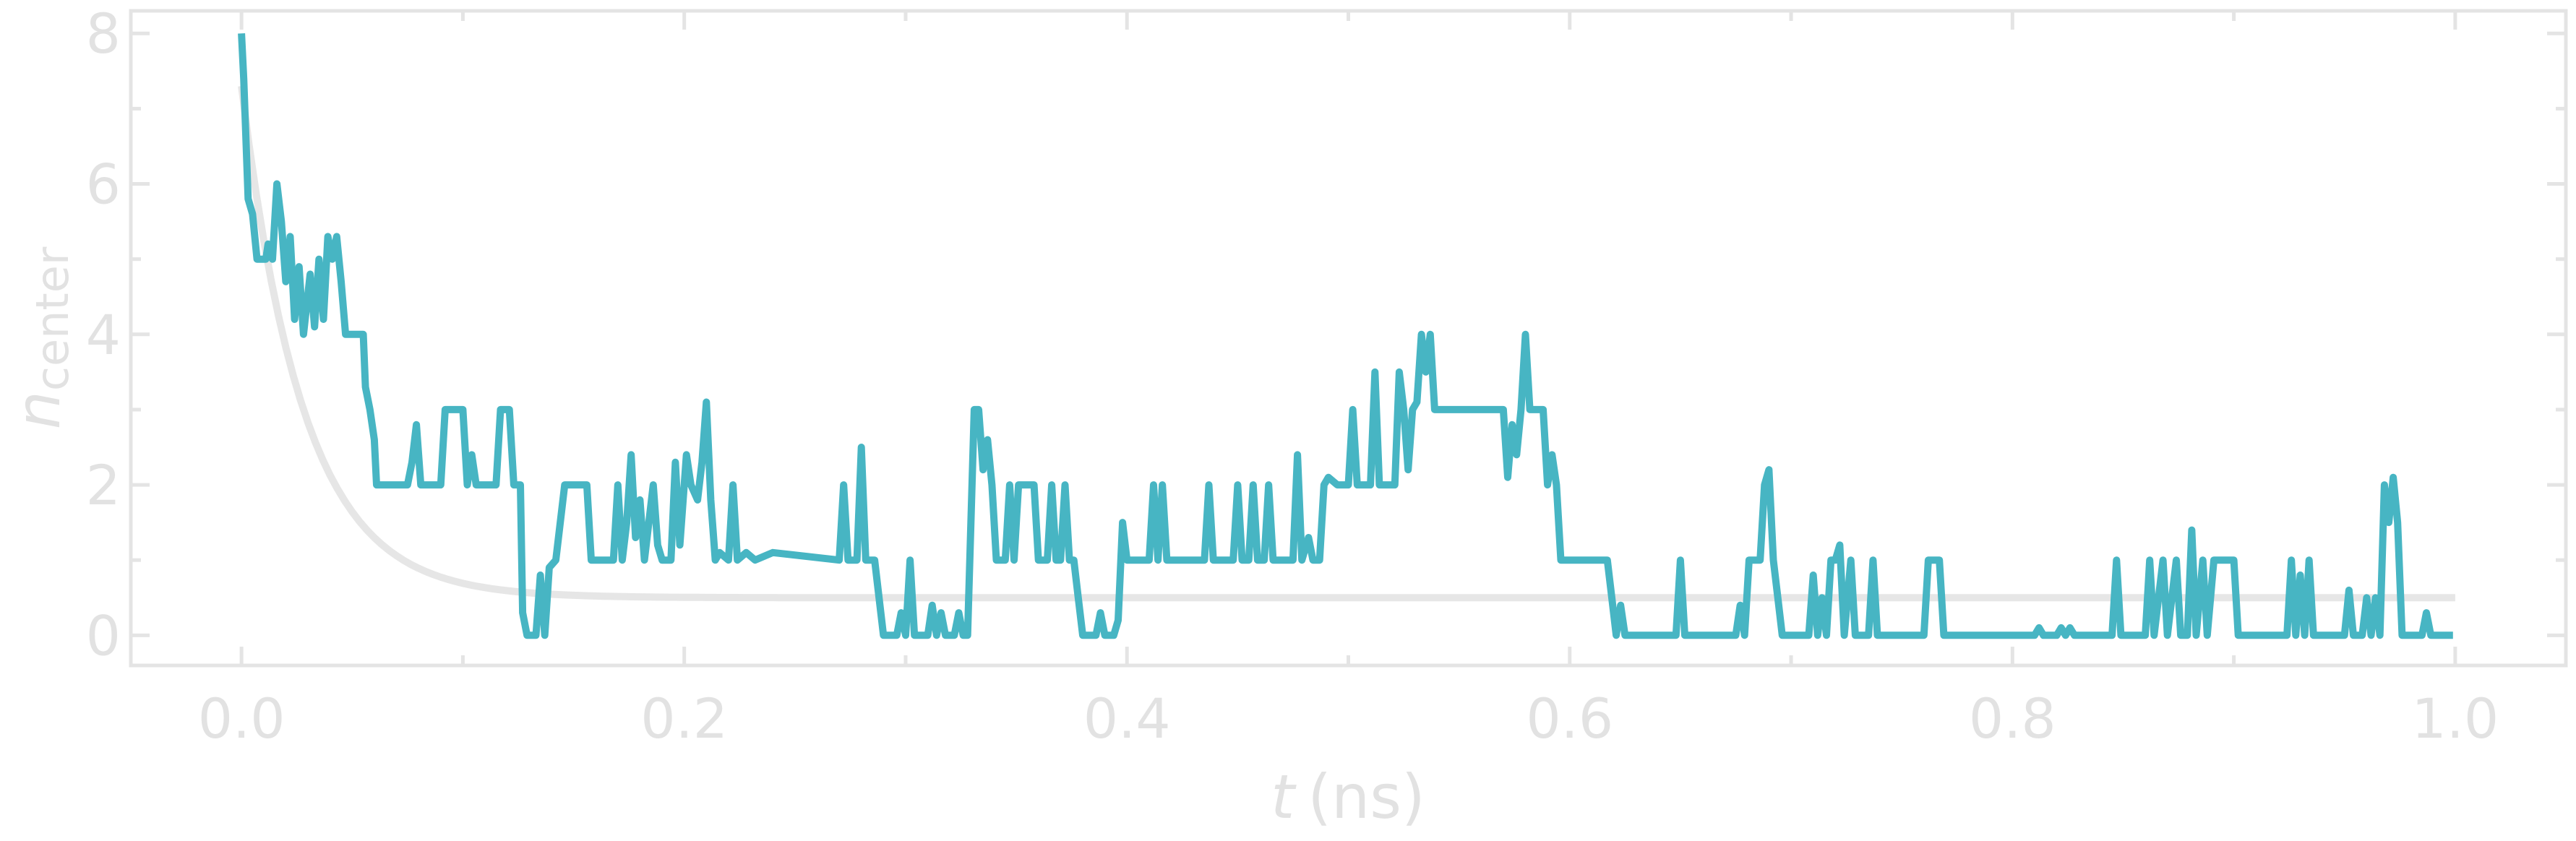 The height and width of the screenshot is (841, 2576). Describe the element at coordinates (241, 718) in the screenshot. I see `x-tick-label: 0.0` at that location.